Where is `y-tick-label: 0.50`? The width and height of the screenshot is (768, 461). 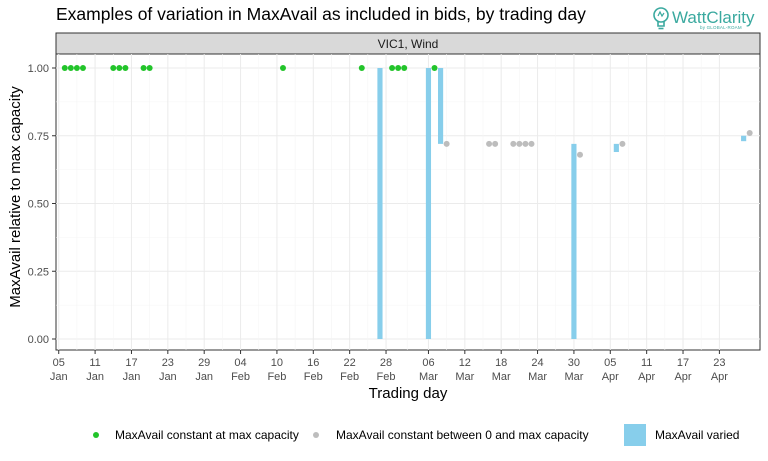 y-tick-label: 0.50 is located at coordinates (38, 205).